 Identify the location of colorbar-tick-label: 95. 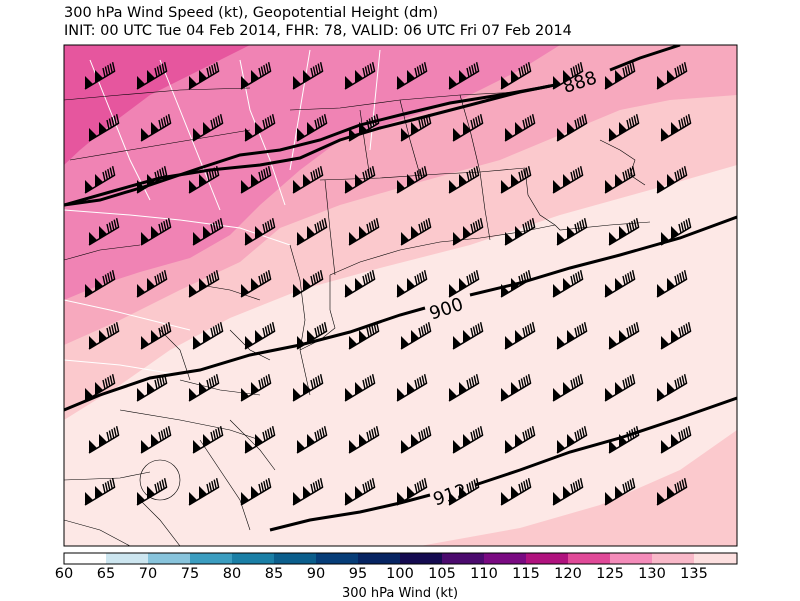
(358, 574).